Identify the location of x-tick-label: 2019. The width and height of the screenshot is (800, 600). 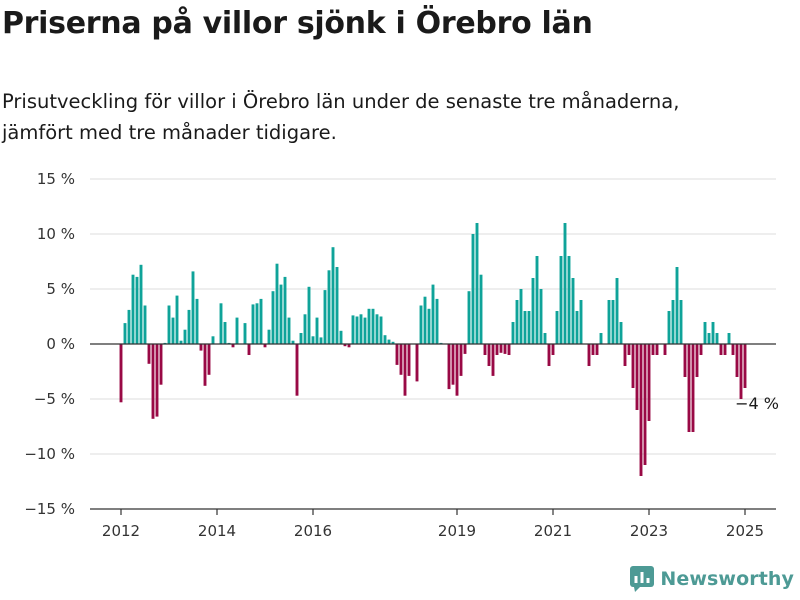
(457, 531).